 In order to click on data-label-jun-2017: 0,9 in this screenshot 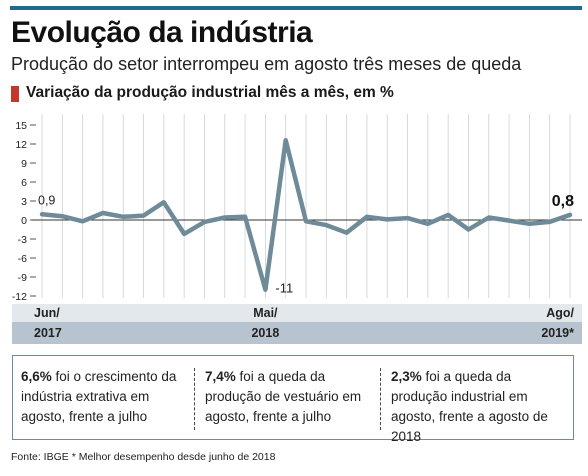, I will do `click(46, 200)`.